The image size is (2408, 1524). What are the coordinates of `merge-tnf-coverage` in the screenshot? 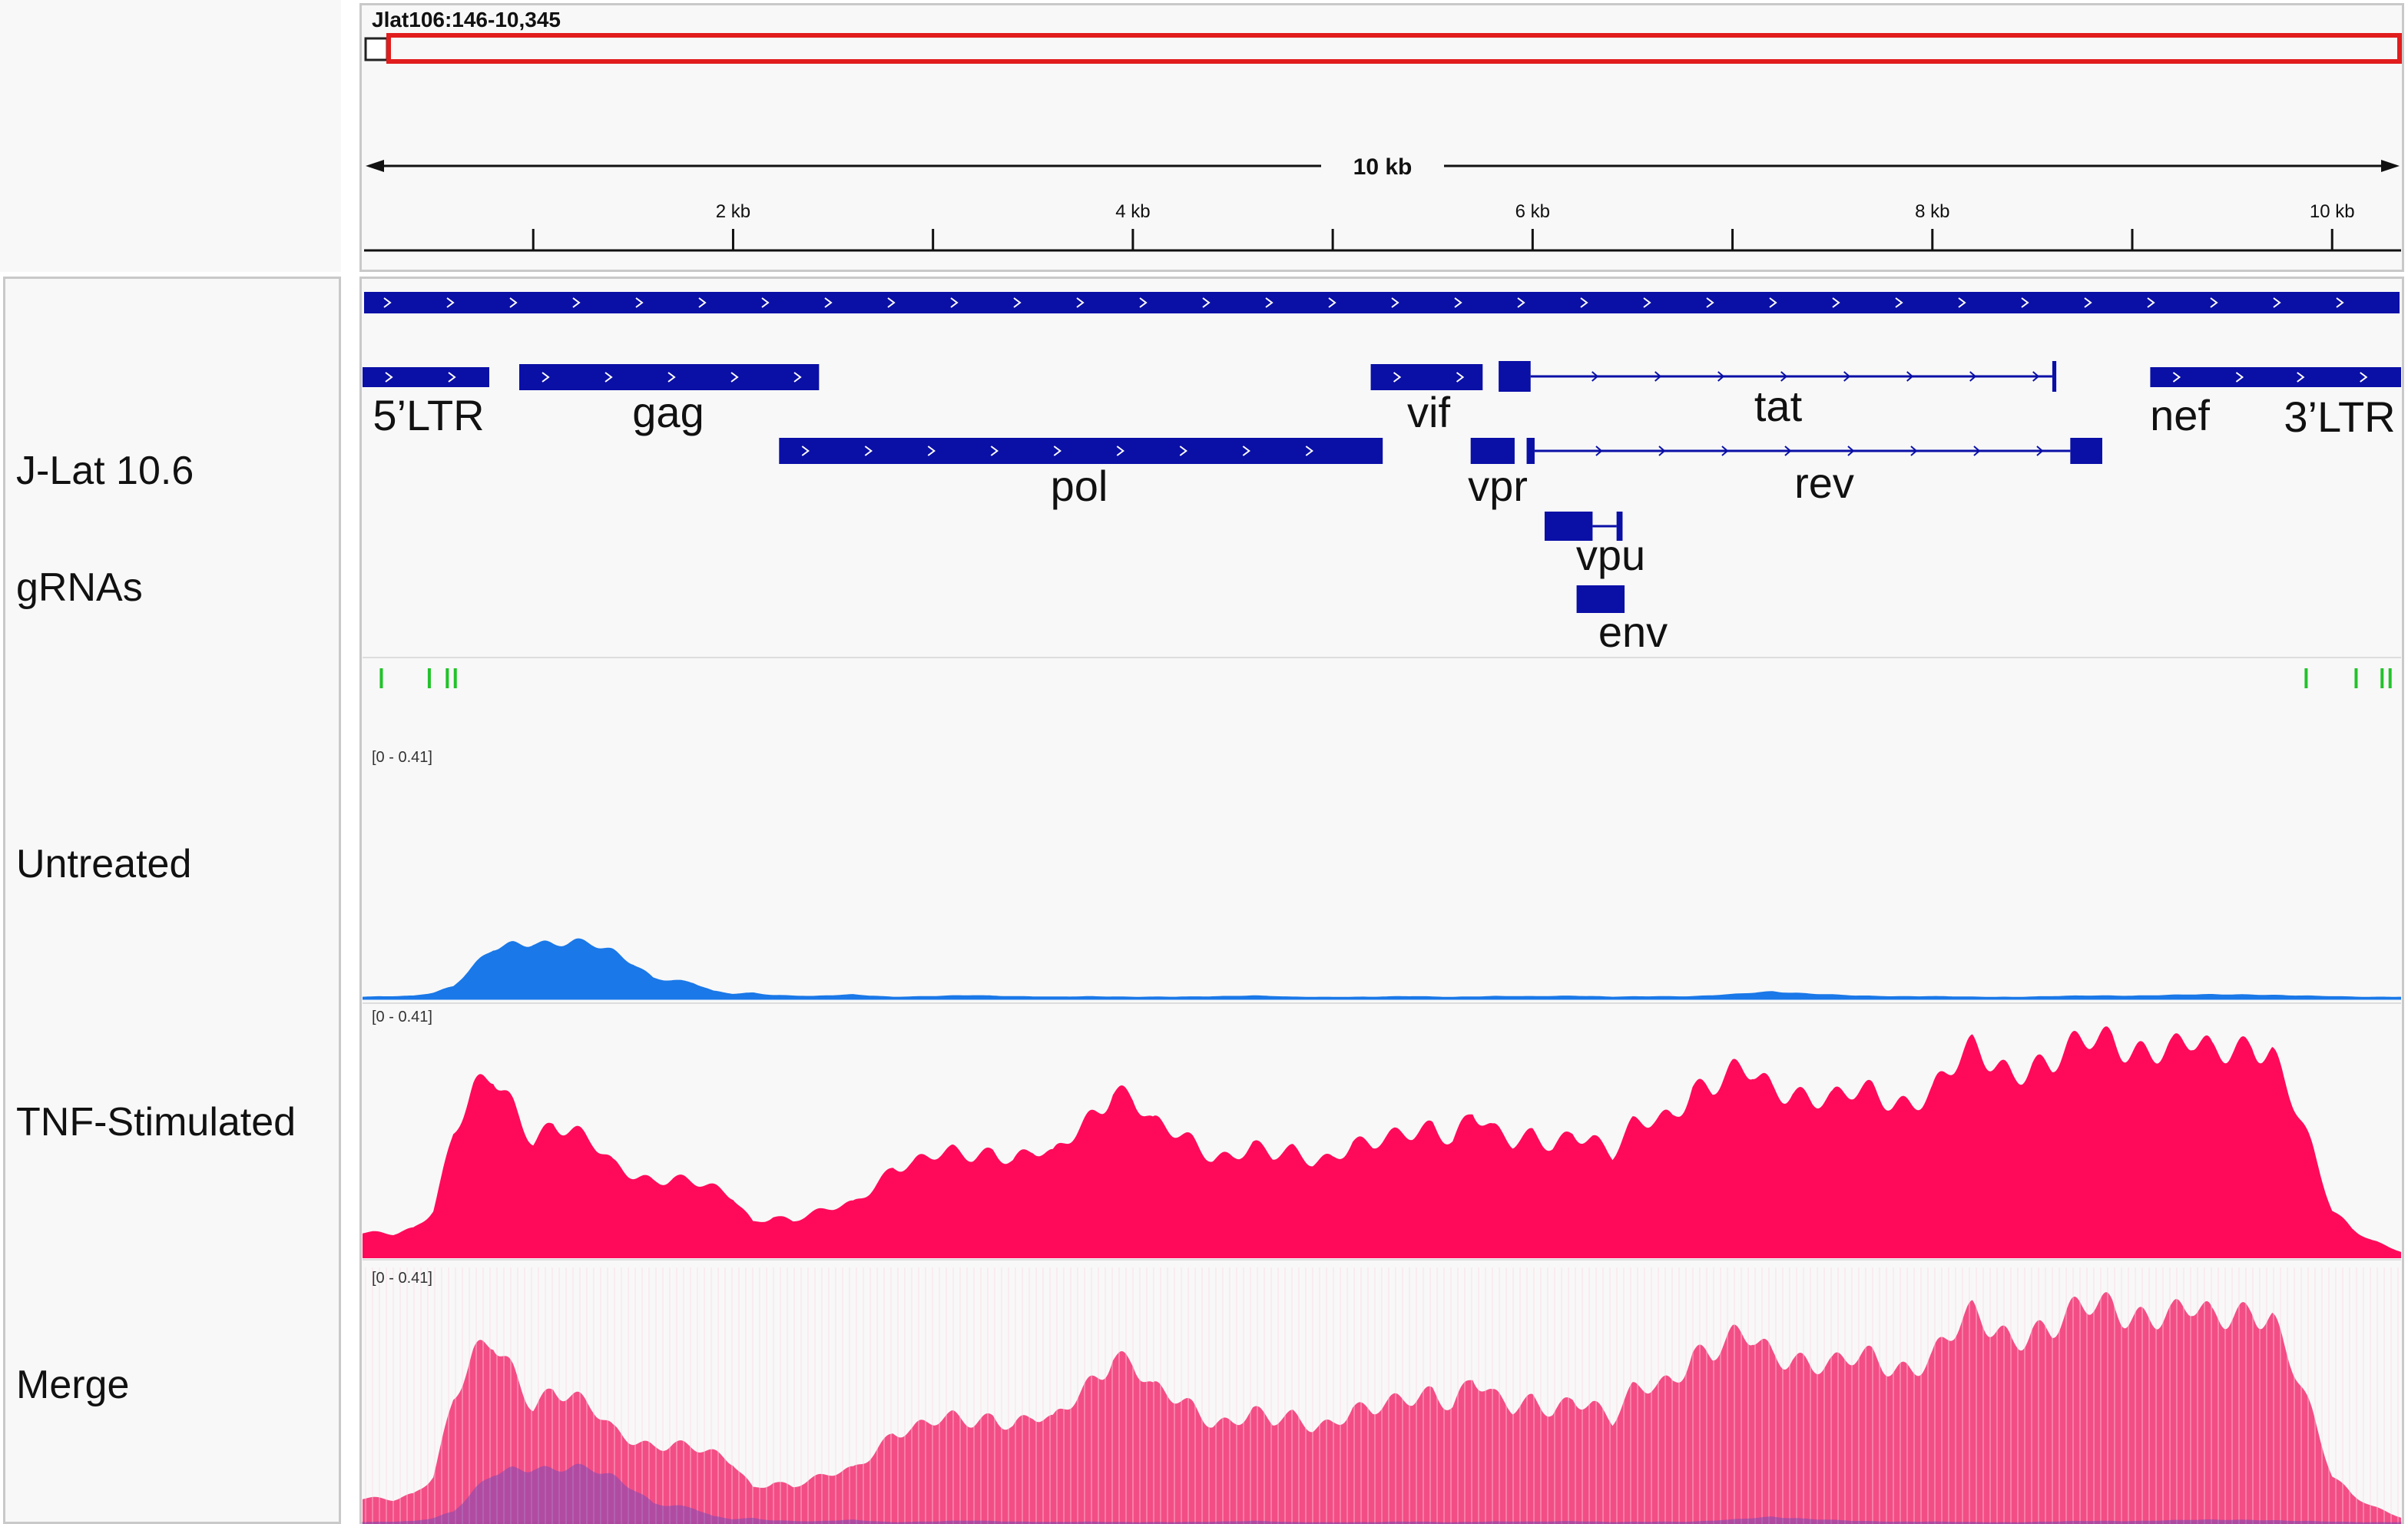 It's located at (1382, 1408).